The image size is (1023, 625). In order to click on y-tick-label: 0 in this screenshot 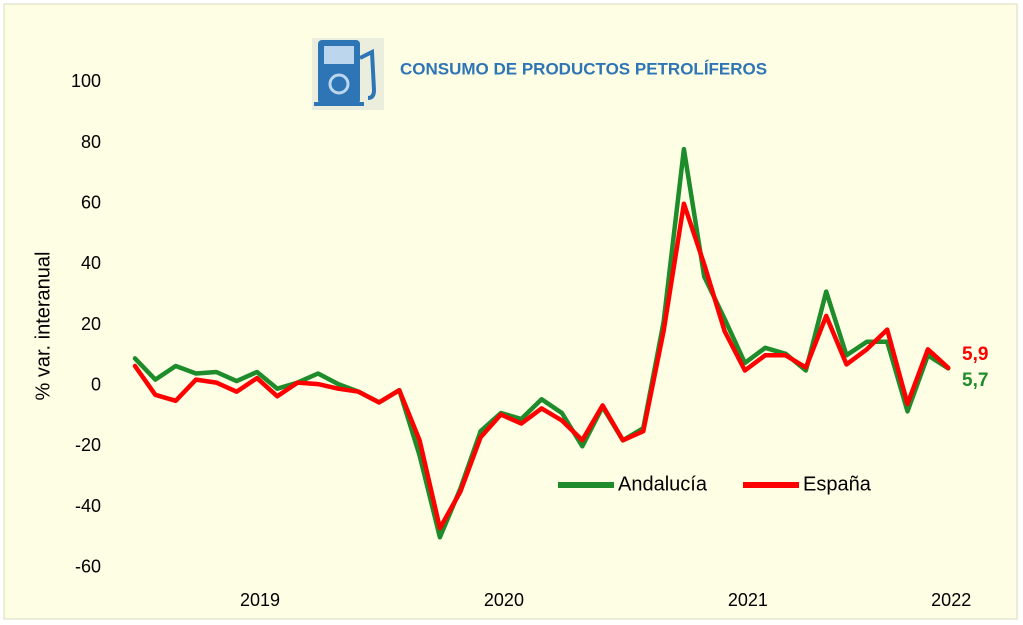, I will do `click(96, 384)`.